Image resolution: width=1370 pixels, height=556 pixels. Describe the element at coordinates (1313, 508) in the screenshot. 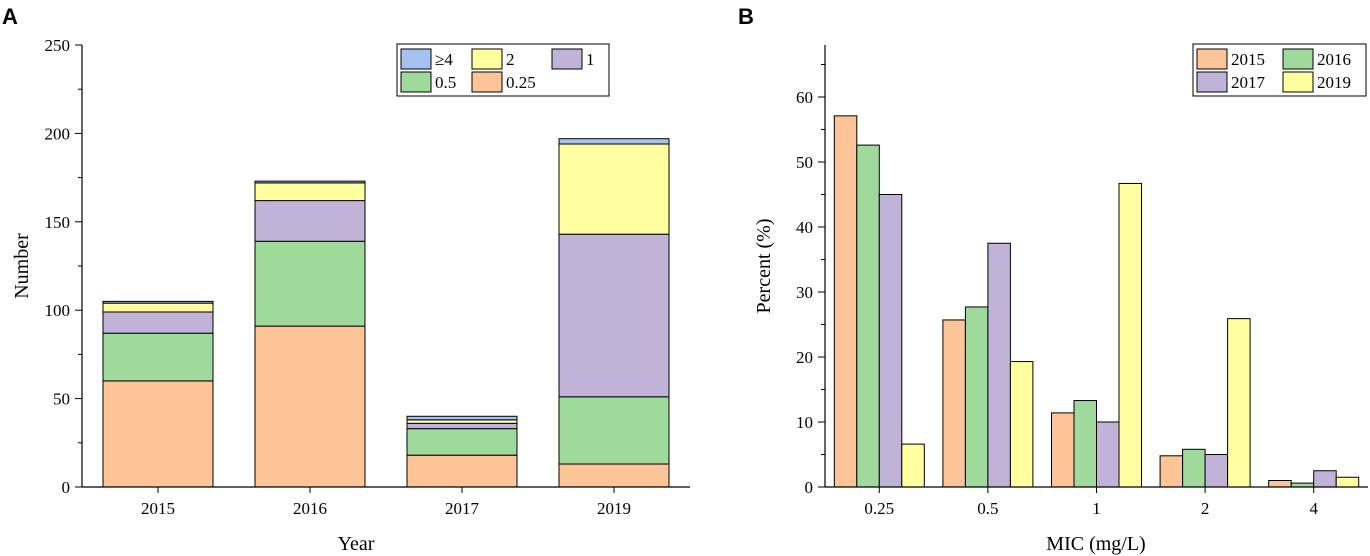

I see `x-tick-label-4: 4` at that location.